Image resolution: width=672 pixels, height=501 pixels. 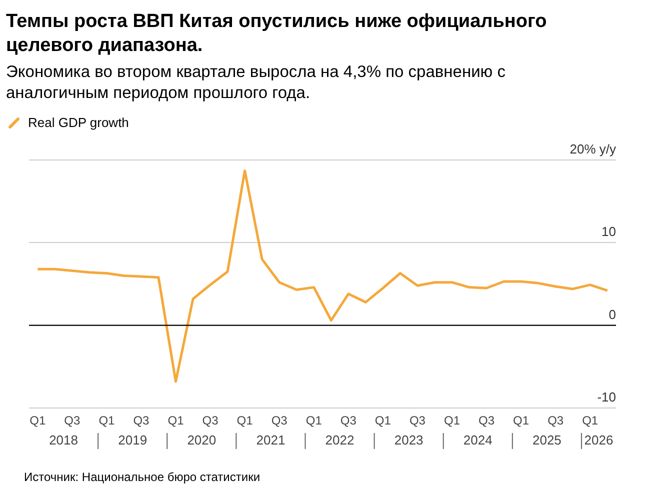 What do you see at coordinates (339, 440) in the screenshot?
I see `text: 2022` at bounding box center [339, 440].